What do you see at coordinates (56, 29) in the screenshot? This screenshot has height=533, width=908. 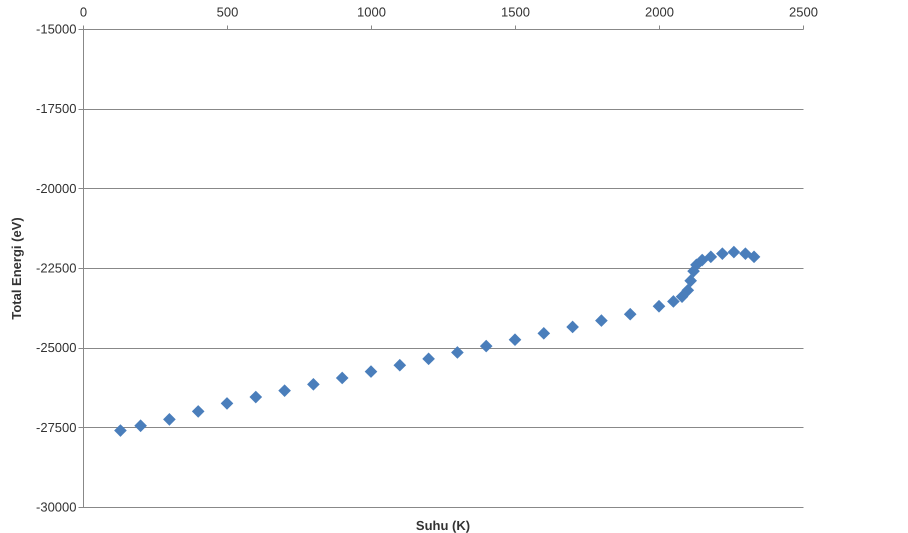 I see `y-tick-label: -15000` at bounding box center [56, 29].